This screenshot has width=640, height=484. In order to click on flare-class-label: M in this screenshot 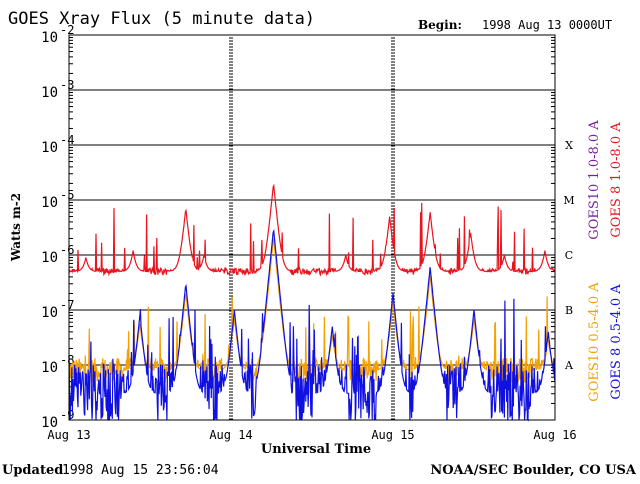, I will do `click(568, 200)`.